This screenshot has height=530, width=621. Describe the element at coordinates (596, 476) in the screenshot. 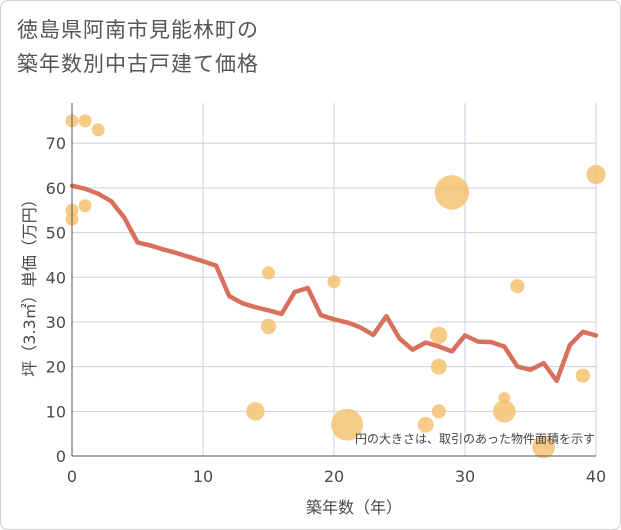

I see `x-tick-label: 40` at that location.